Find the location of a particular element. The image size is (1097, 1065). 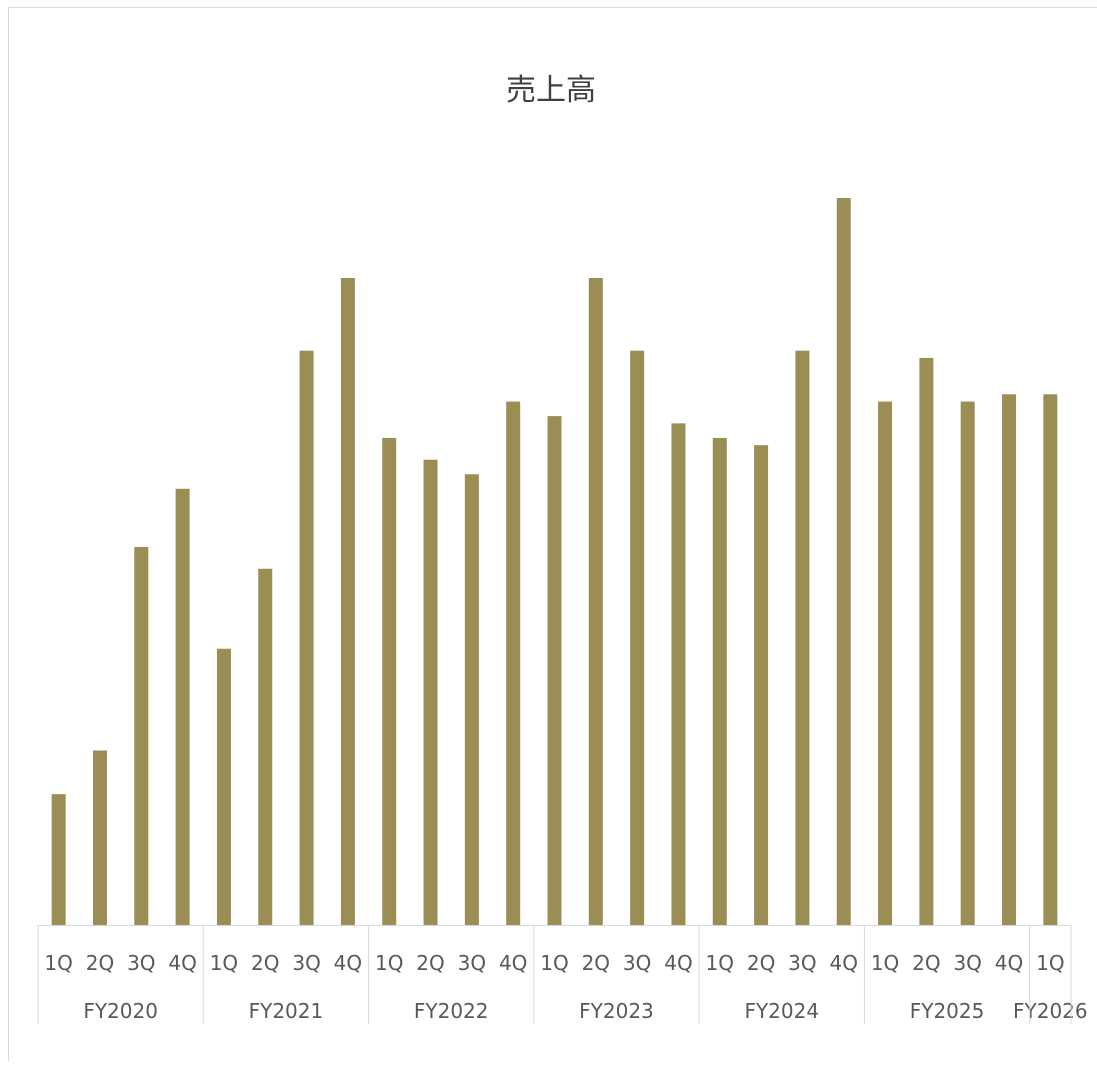

x-group-label: FY2024 is located at coordinates (781, 1011).